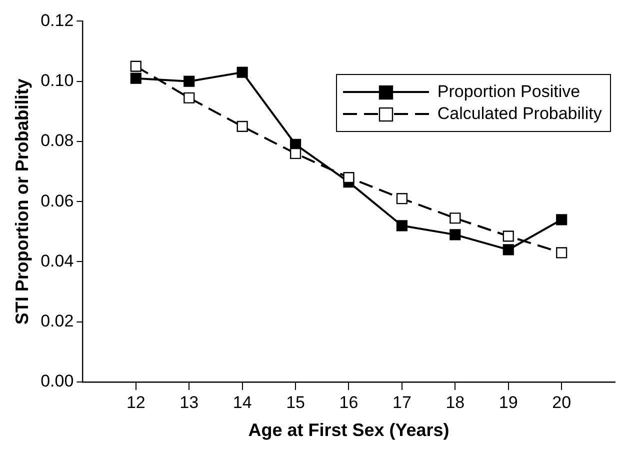 The height and width of the screenshot is (454, 631). I want to click on x-tick-label: 14, so click(242, 402).